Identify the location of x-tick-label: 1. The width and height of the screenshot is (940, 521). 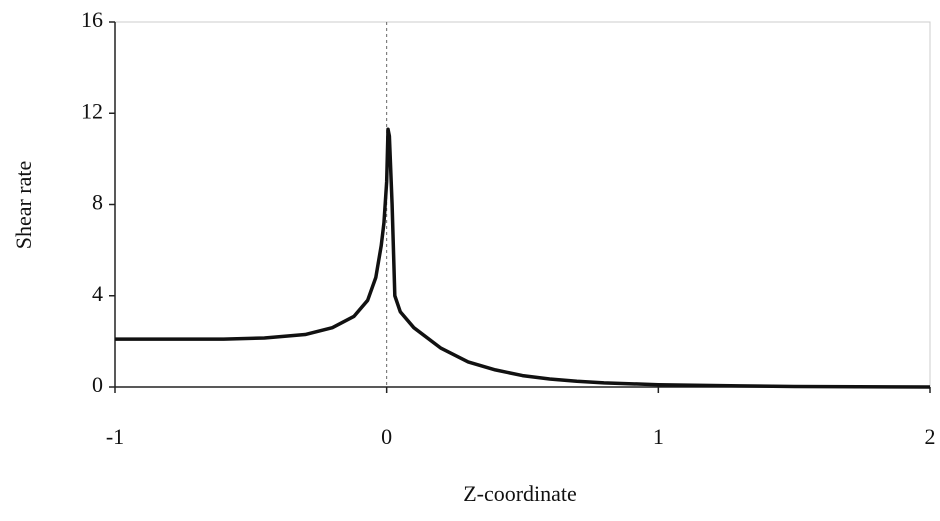
(658, 436).